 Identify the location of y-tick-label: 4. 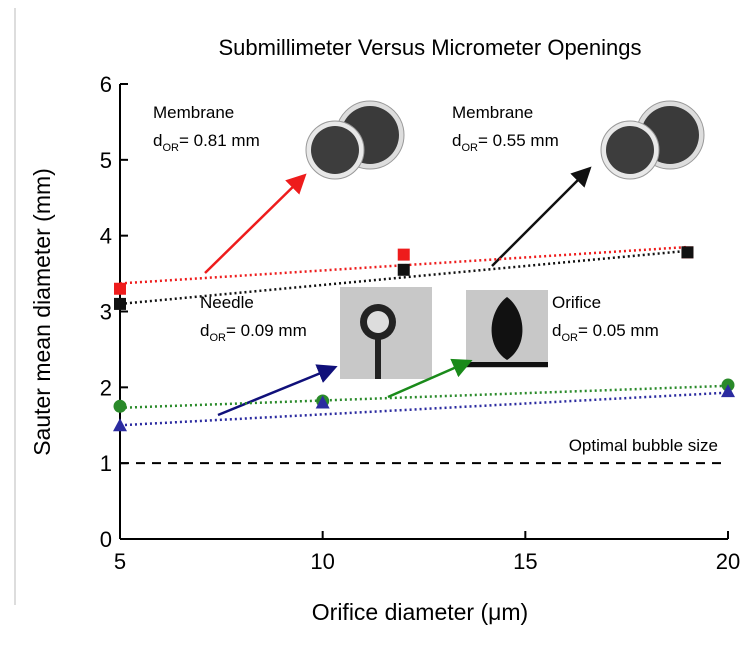
(106, 236).